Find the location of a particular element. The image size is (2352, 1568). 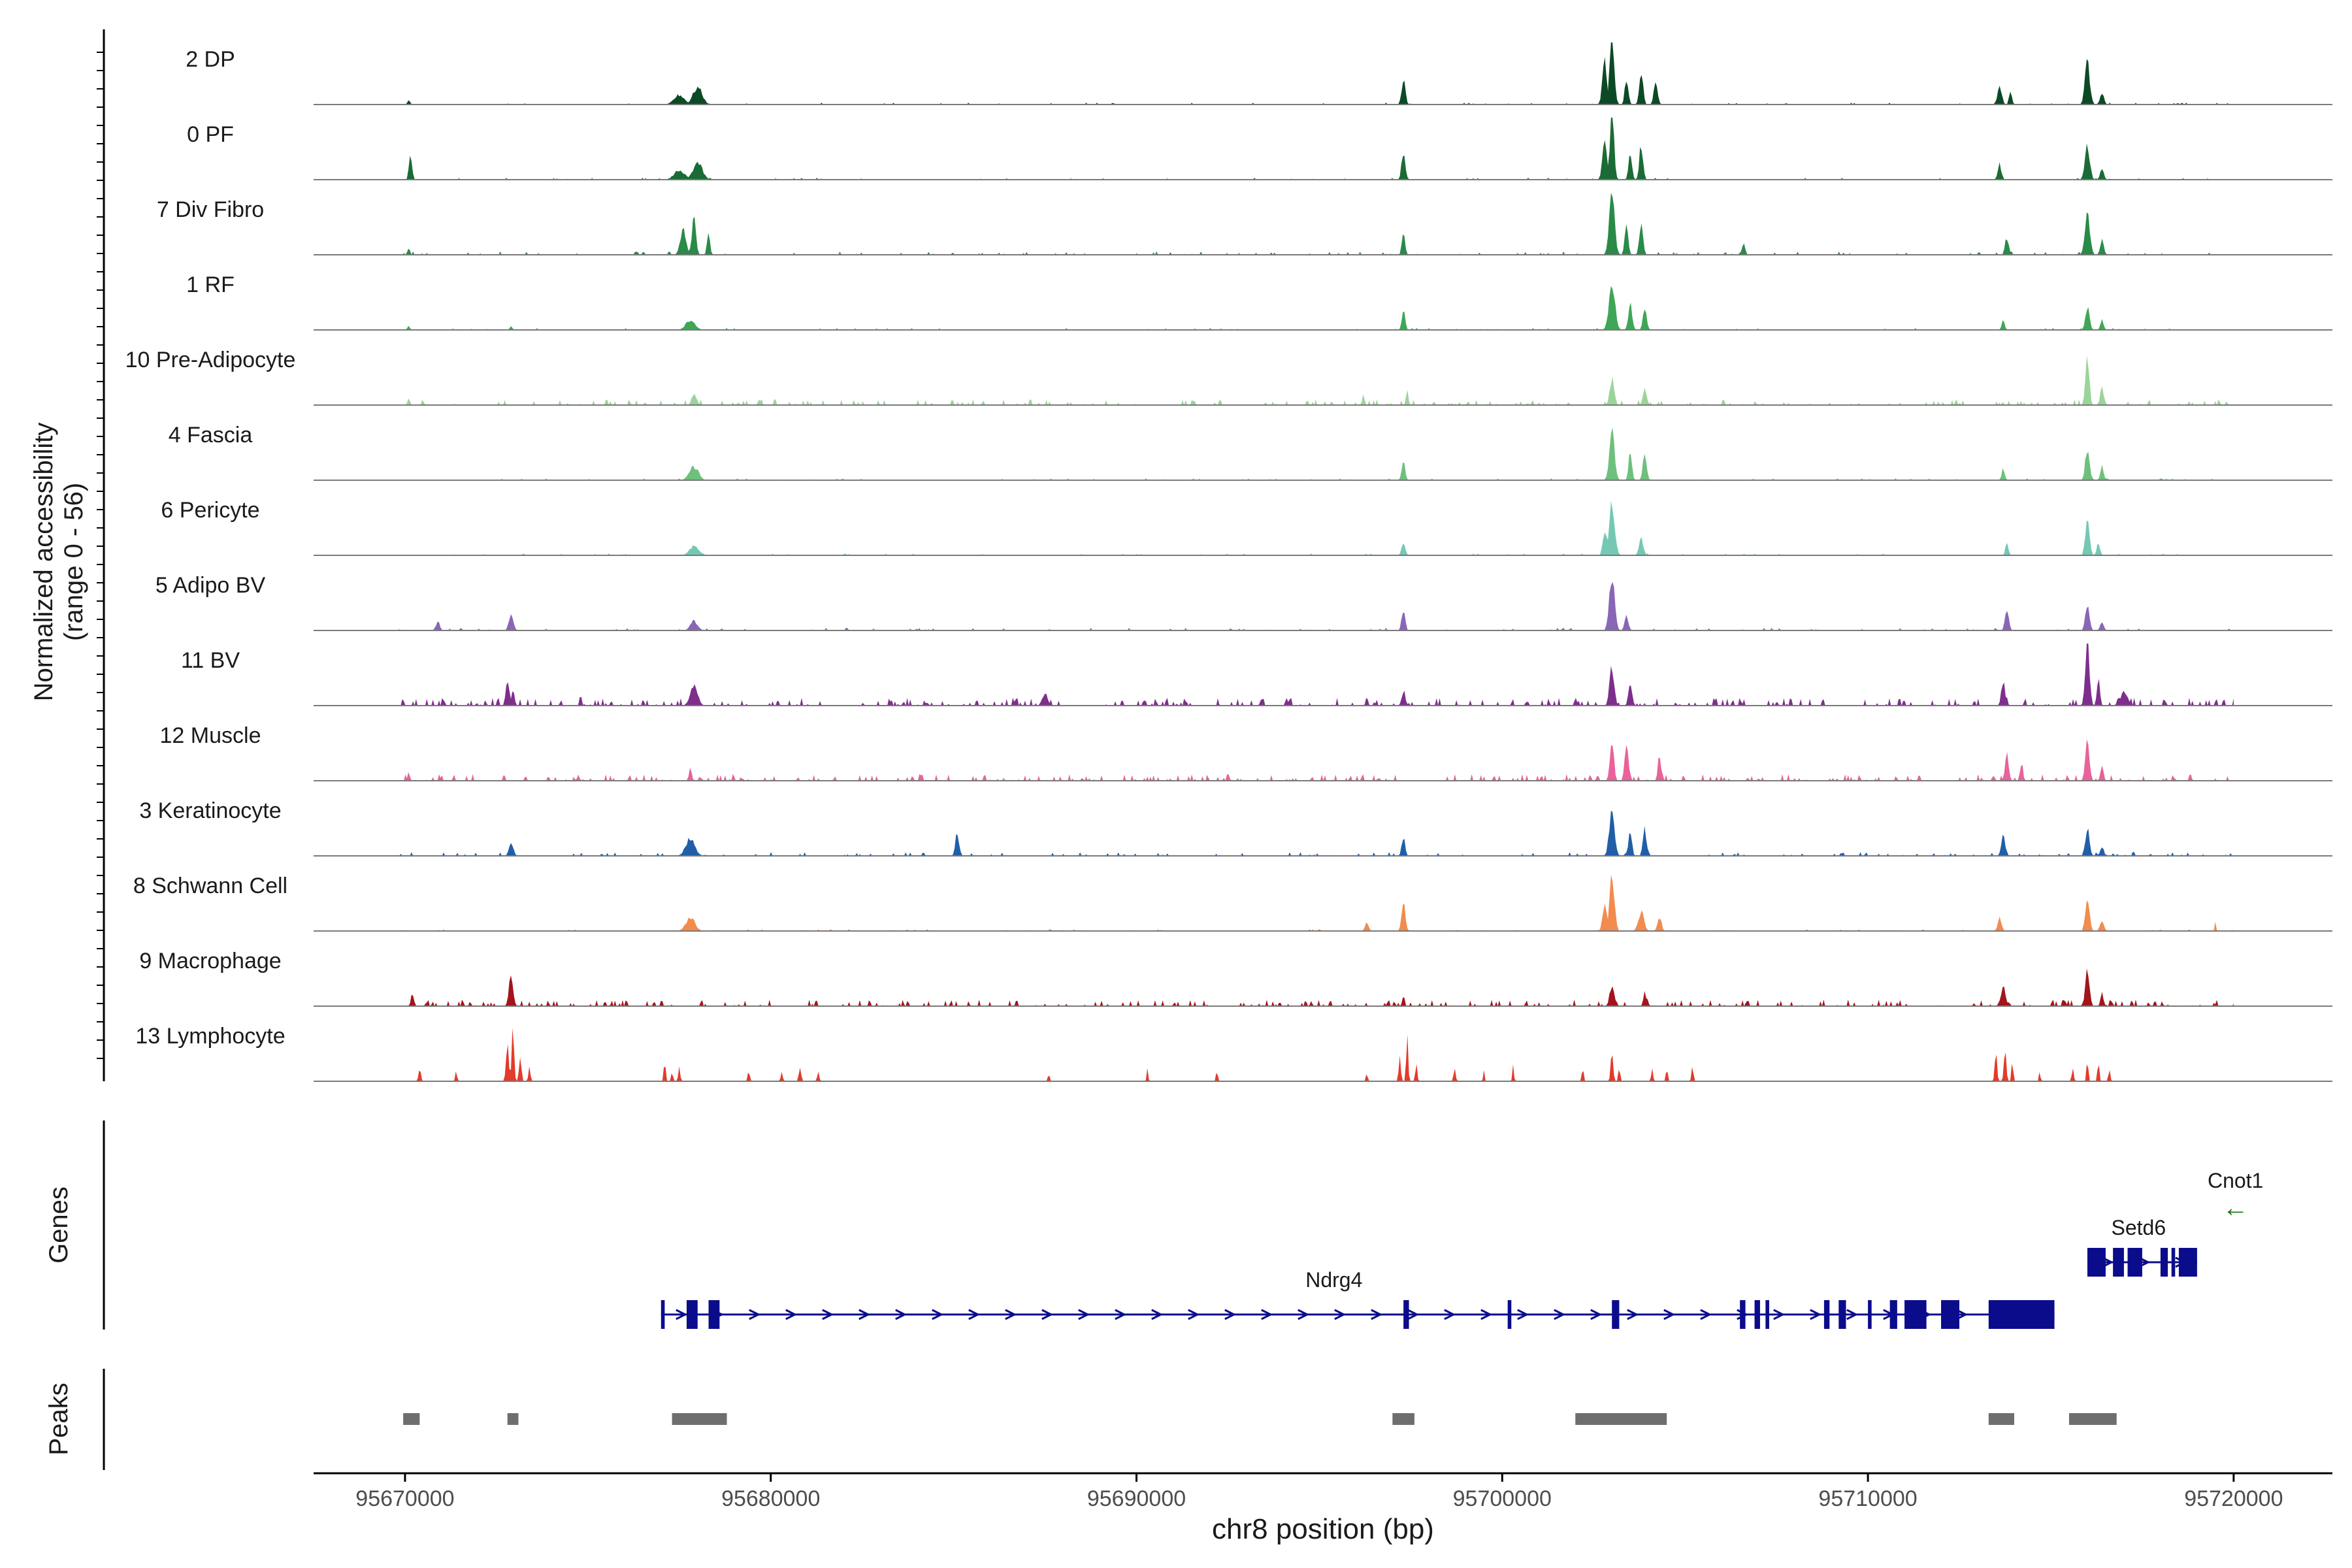

track-8: 5 Adipo BV is located at coordinates (1243, 602).